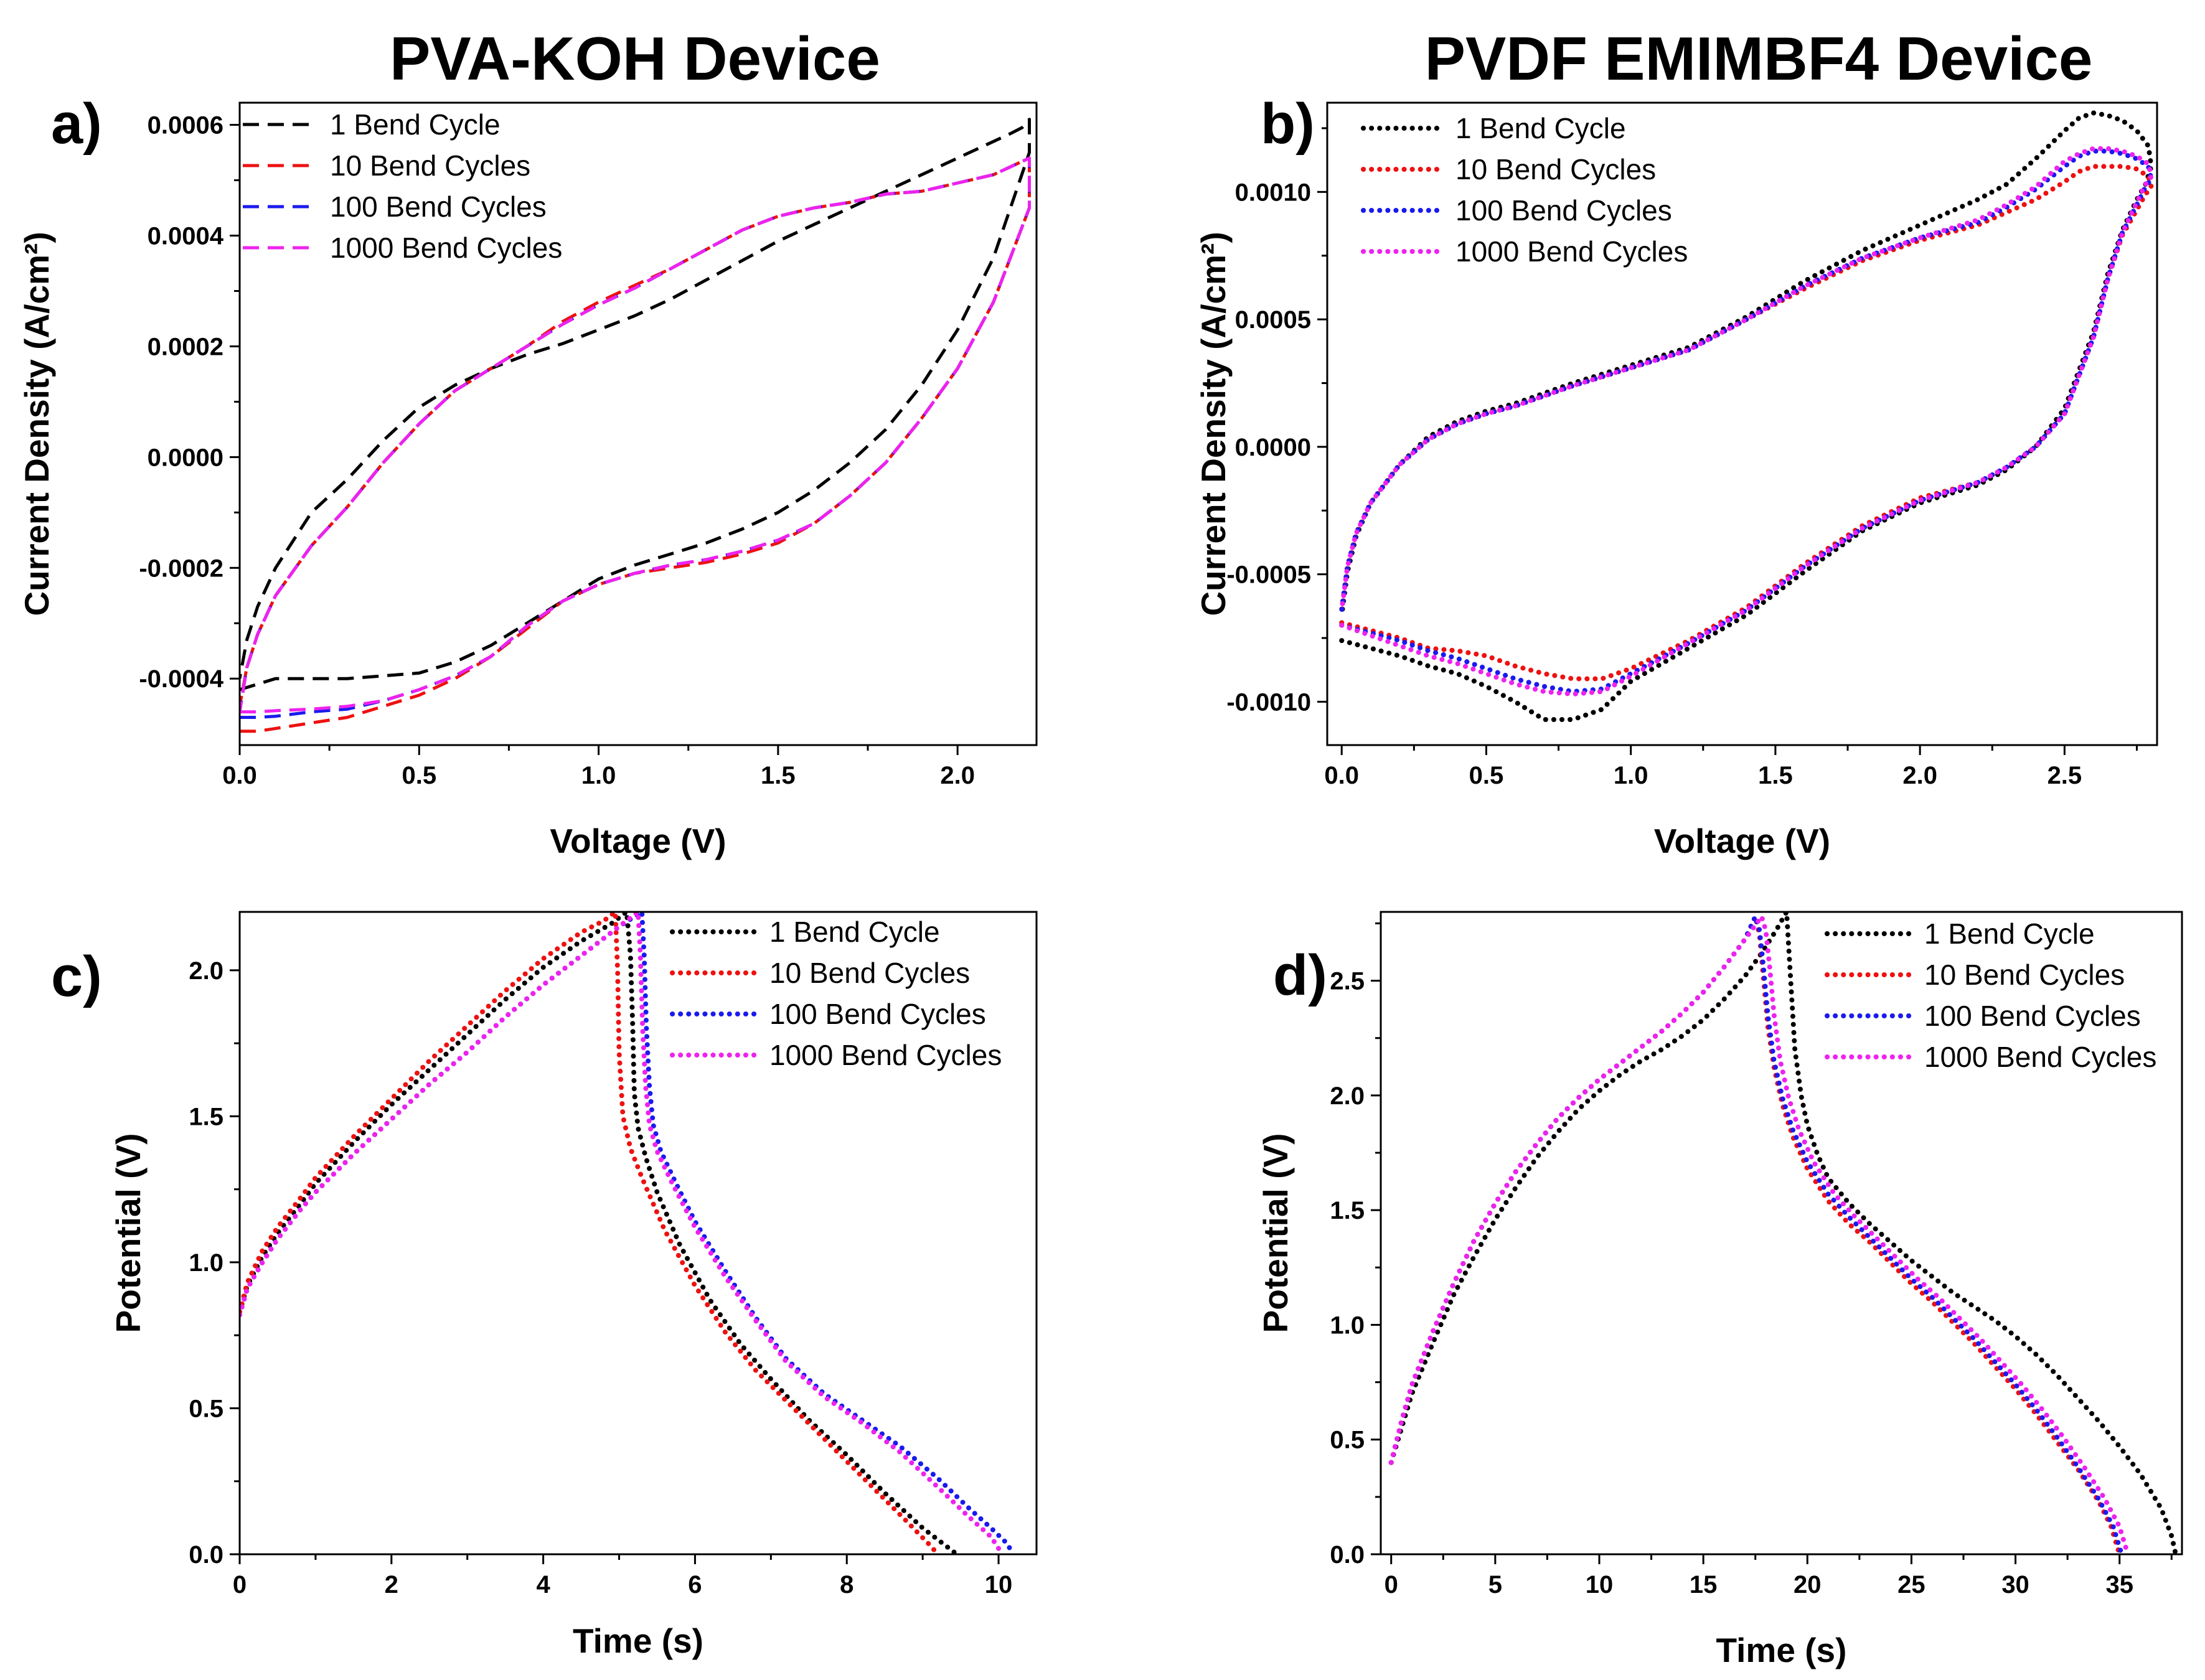  What do you see at coordinates (1273, 447) in the screenshot?
I see `y-tick-label-b: 0.0000` at bounding box center [1273, 447].